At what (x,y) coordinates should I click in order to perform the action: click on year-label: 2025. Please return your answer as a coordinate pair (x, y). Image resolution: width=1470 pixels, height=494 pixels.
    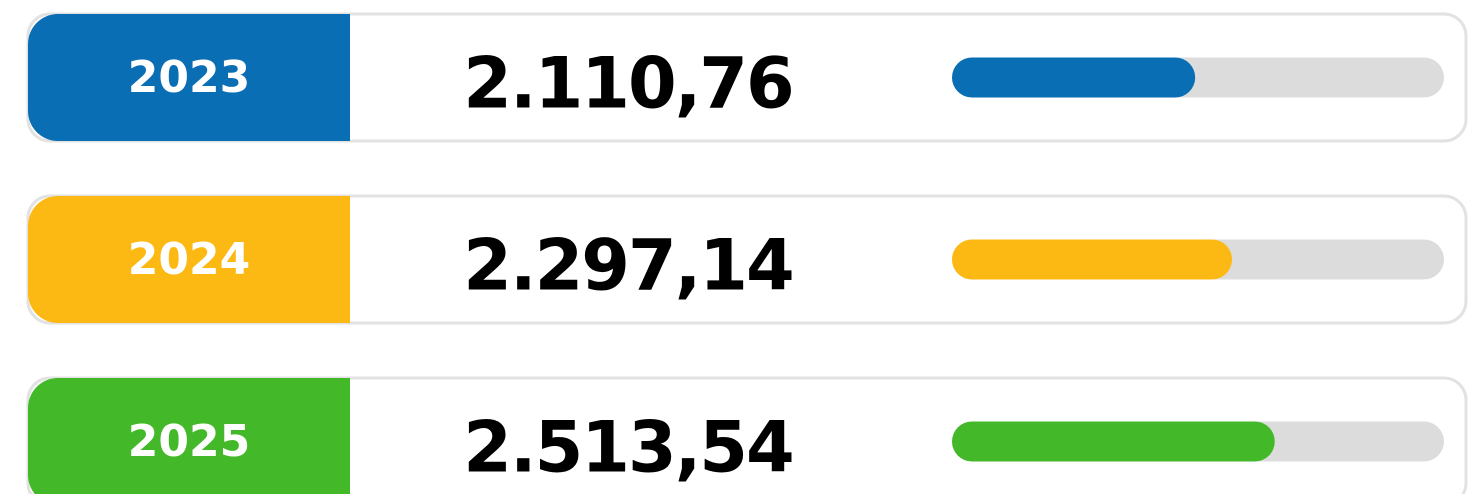
    Looking at the image, I should click on (189, 441).